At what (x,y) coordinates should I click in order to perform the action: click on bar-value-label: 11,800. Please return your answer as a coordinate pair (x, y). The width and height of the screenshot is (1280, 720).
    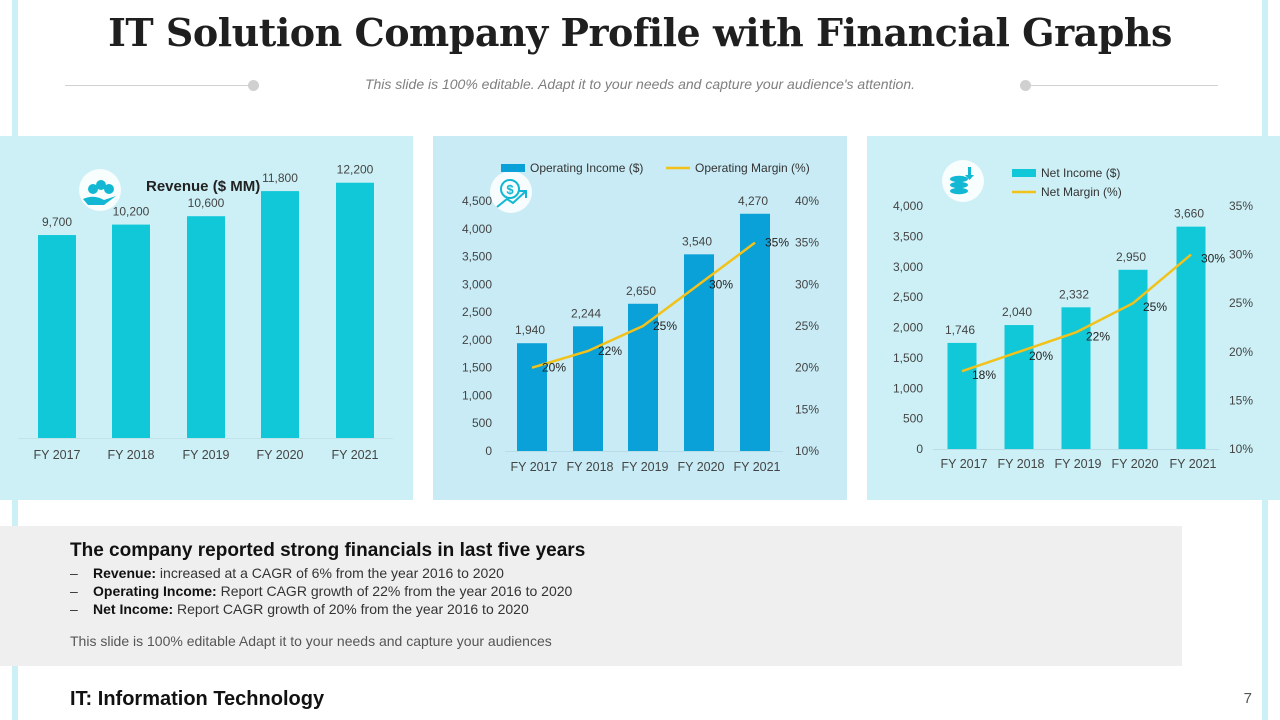
    Looking at the image, I should click on (280, 178).